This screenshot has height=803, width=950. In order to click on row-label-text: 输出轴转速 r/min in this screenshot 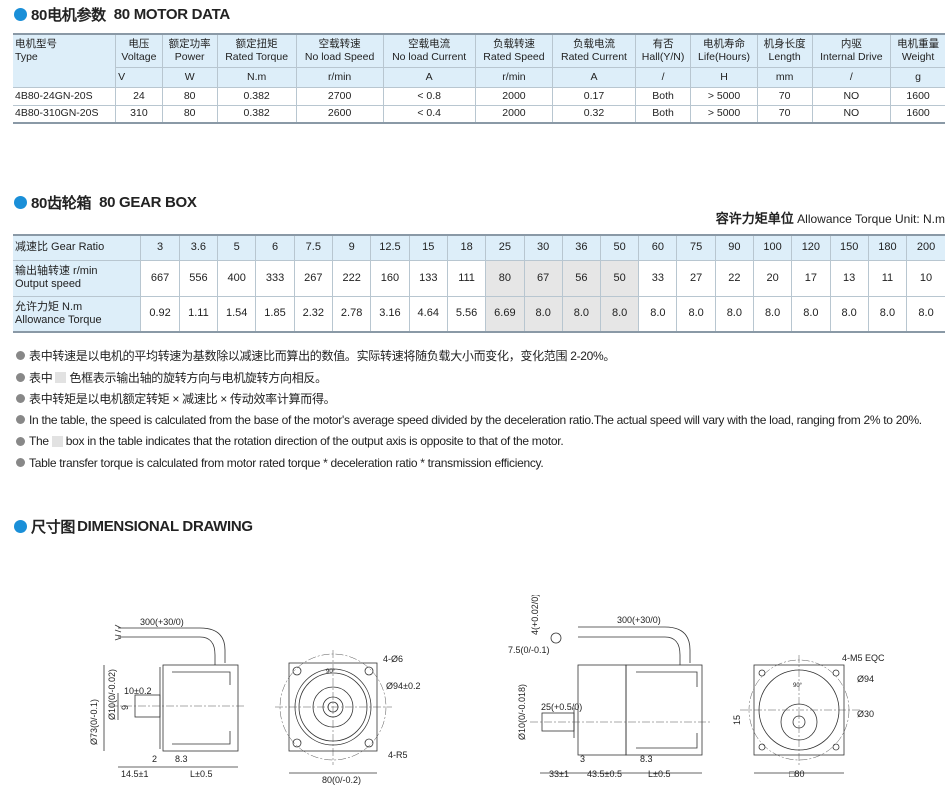, I will do `click(56, 271)`.